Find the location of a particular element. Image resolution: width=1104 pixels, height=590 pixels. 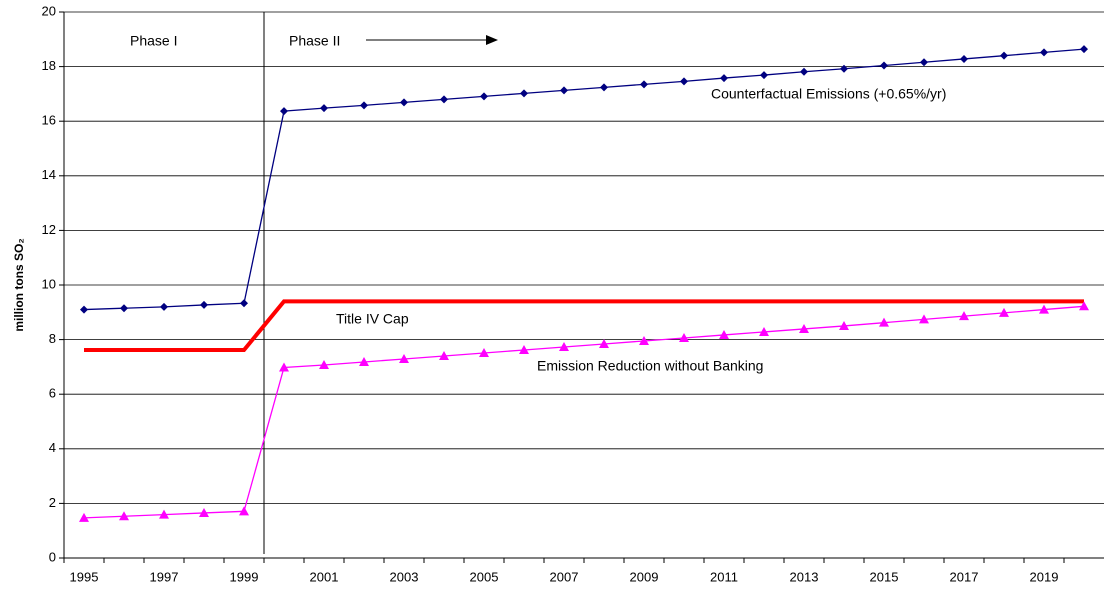

x-tick-label: 2013 is located at coordinates (804, 576).